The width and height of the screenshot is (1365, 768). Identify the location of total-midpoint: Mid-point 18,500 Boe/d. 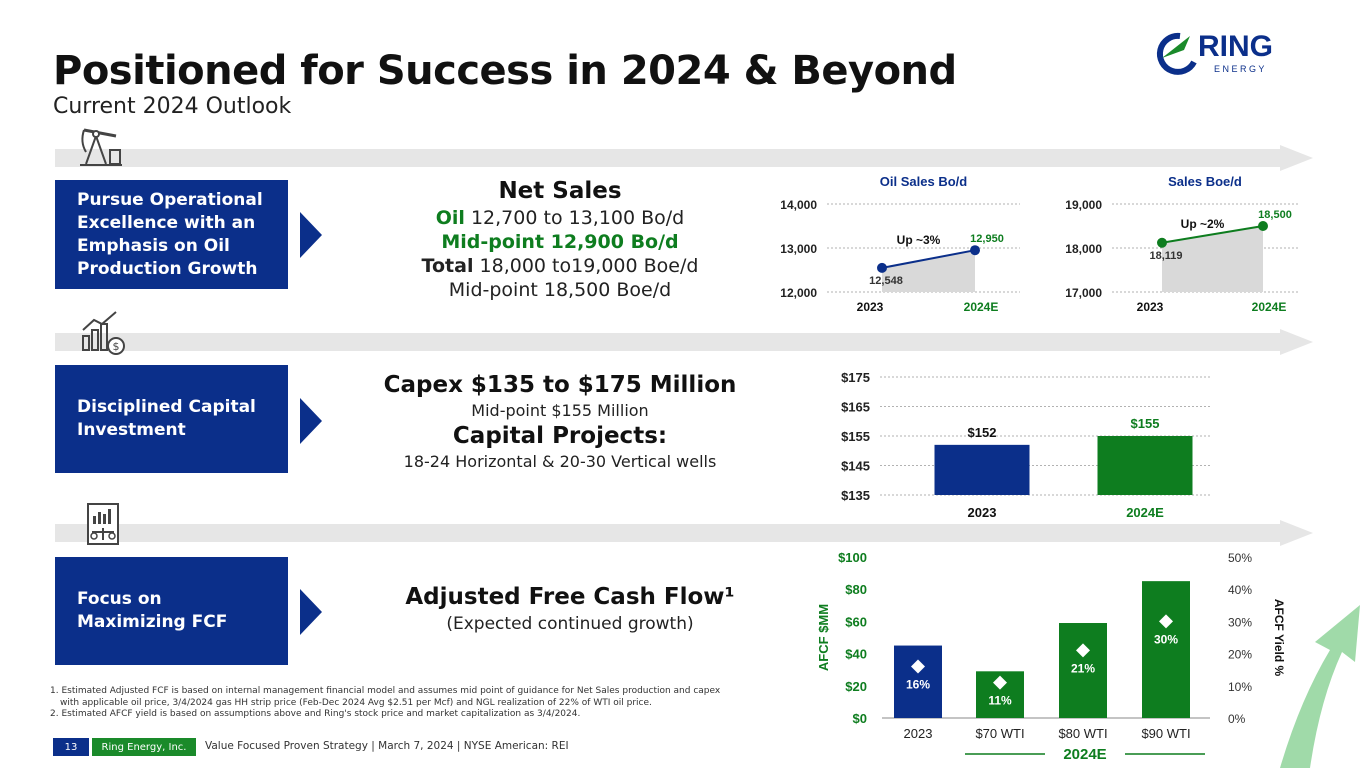
(560, 290).